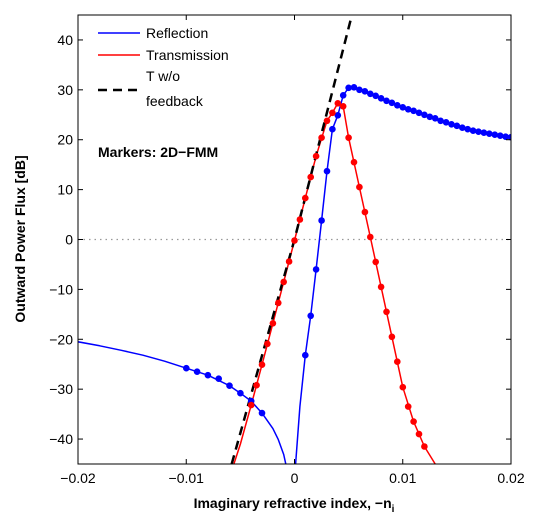 The height and width of the screenshot is (521, 538). I want to click on legend: Reflection Transmission T w/o feedback, so click(163, 67).